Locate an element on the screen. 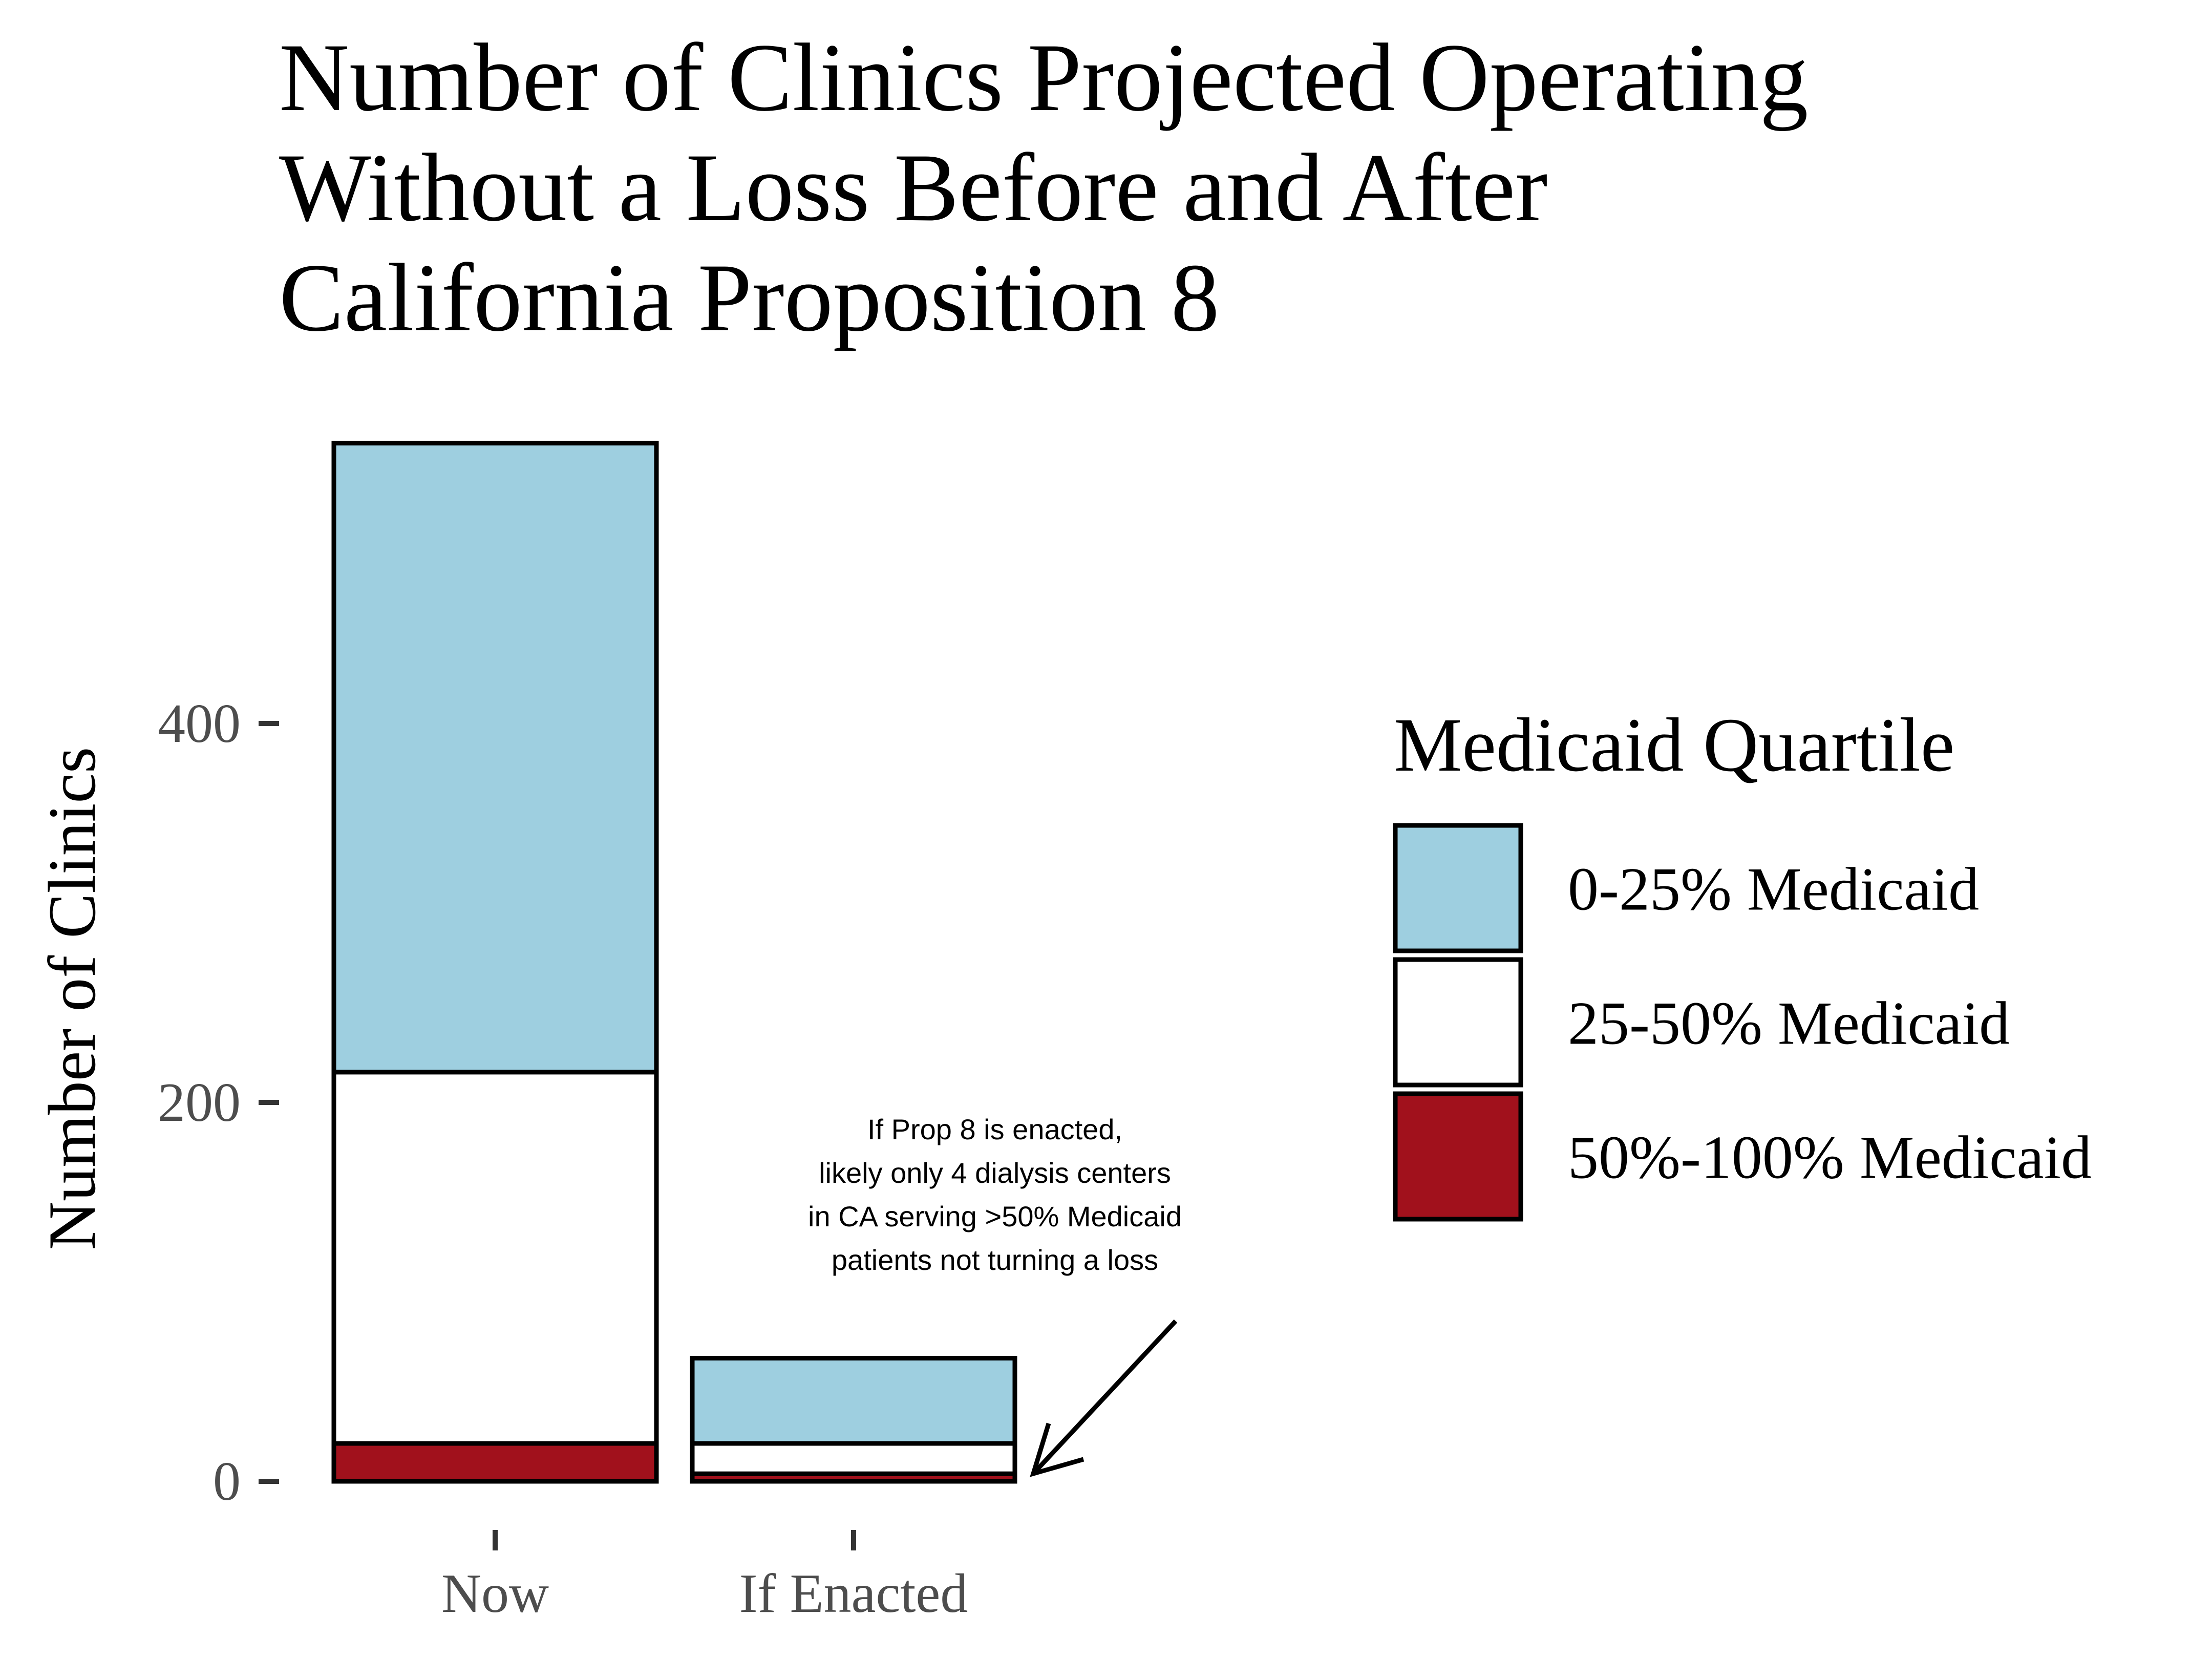 This screenshot has height=1659, width=2212. annotation-arrow-shaft is located at coordinates (1104, 1397).